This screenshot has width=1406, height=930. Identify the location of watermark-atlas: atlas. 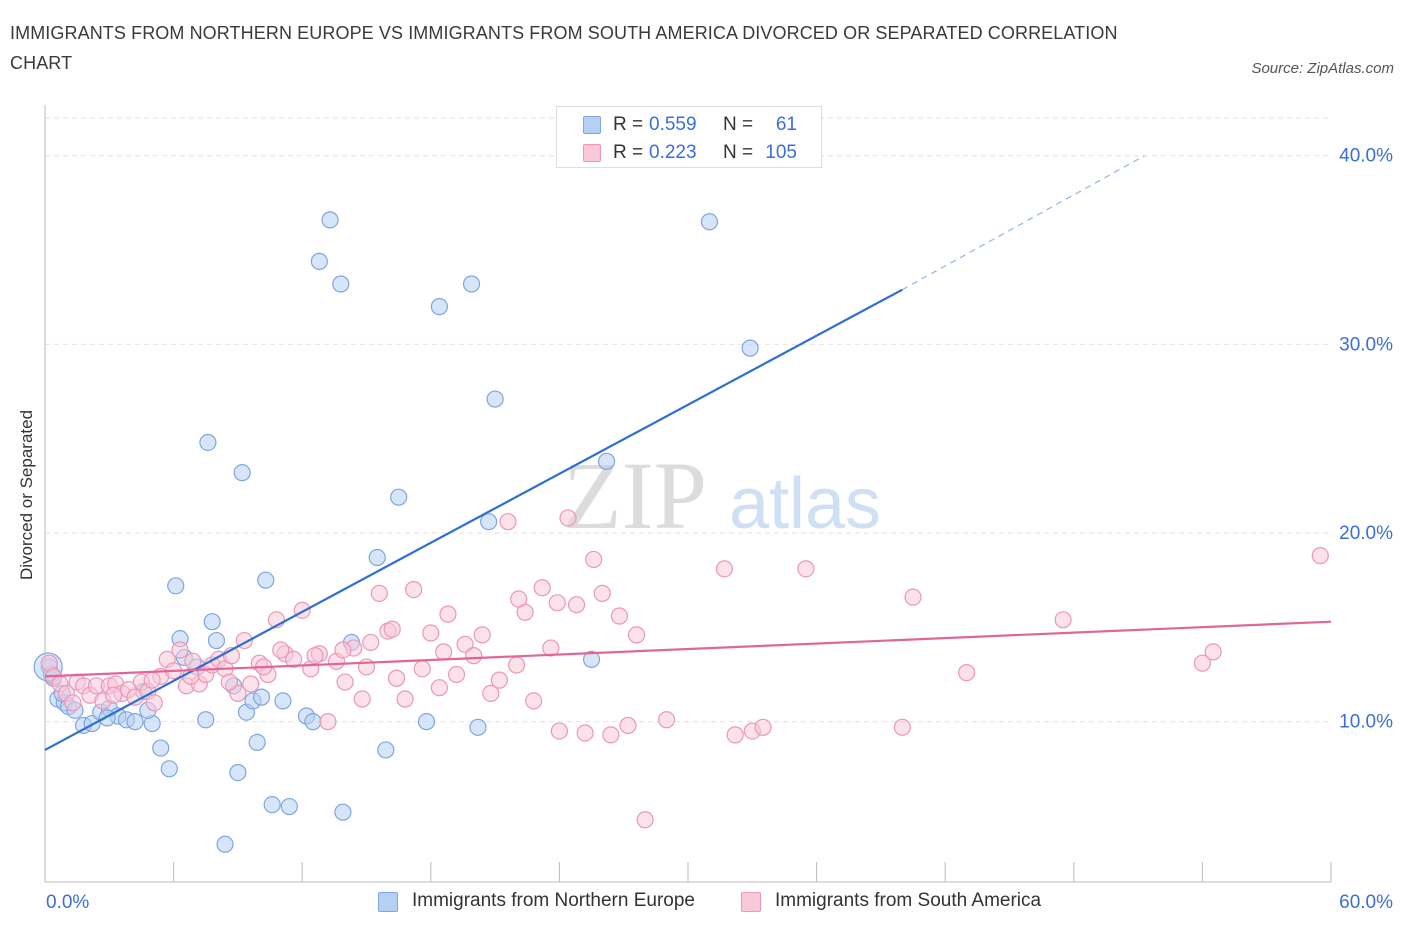
(805, 504).